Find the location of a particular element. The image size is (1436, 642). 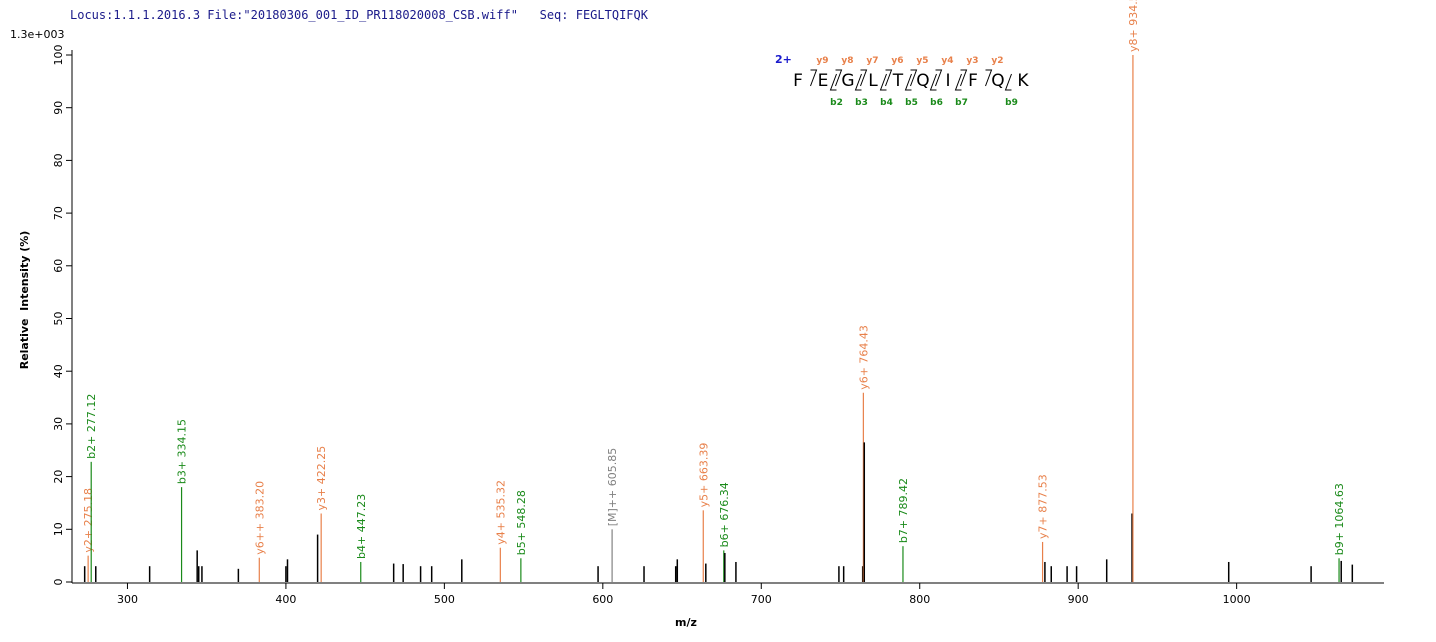

peak-label: b4+ 447.23 is located at coordinates (361, 526).